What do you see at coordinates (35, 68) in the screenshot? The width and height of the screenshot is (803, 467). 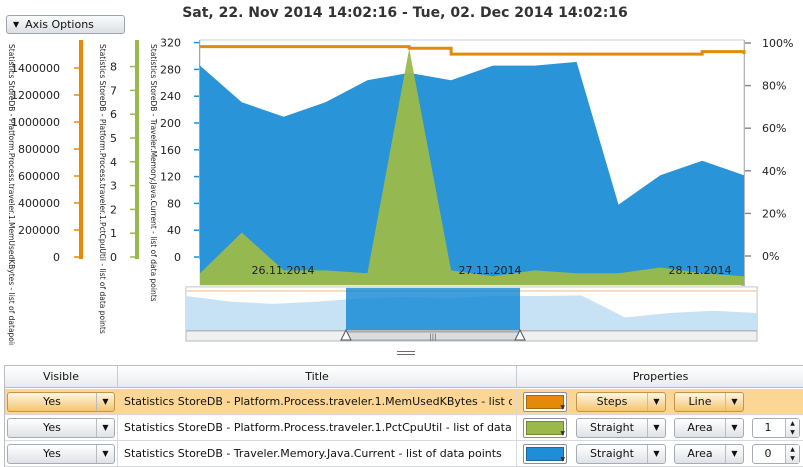 I see `axis-tick-label: 1400000` at bounding box center [35, 68].